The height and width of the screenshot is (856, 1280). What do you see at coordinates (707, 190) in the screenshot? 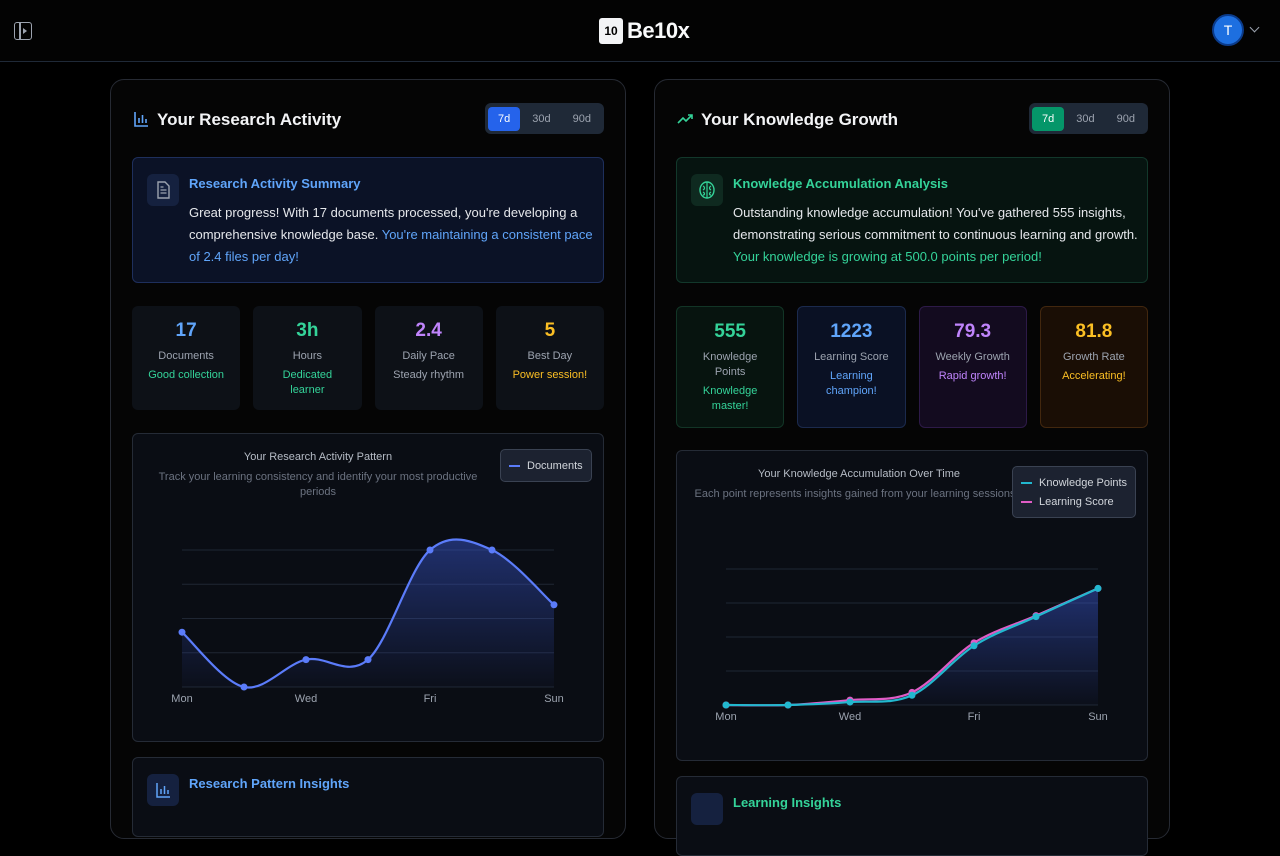
I see `brain-icon` at bounding box center [707, 190].